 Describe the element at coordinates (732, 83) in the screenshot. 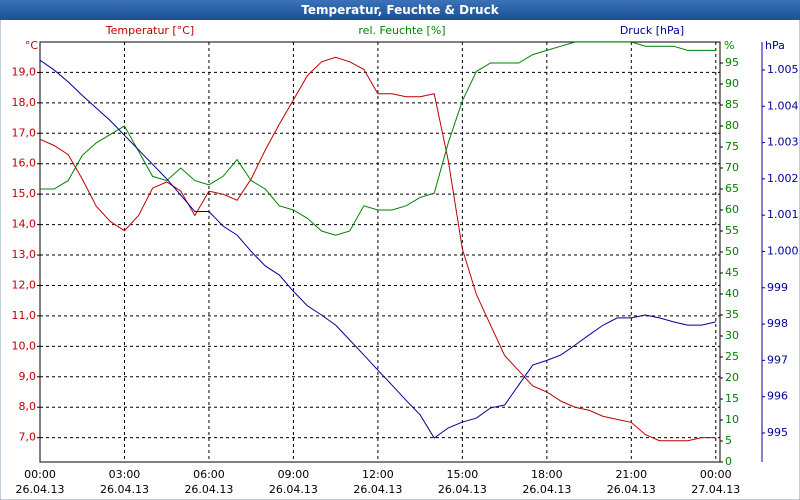

I see `y2-tick-label: 90` at that location.